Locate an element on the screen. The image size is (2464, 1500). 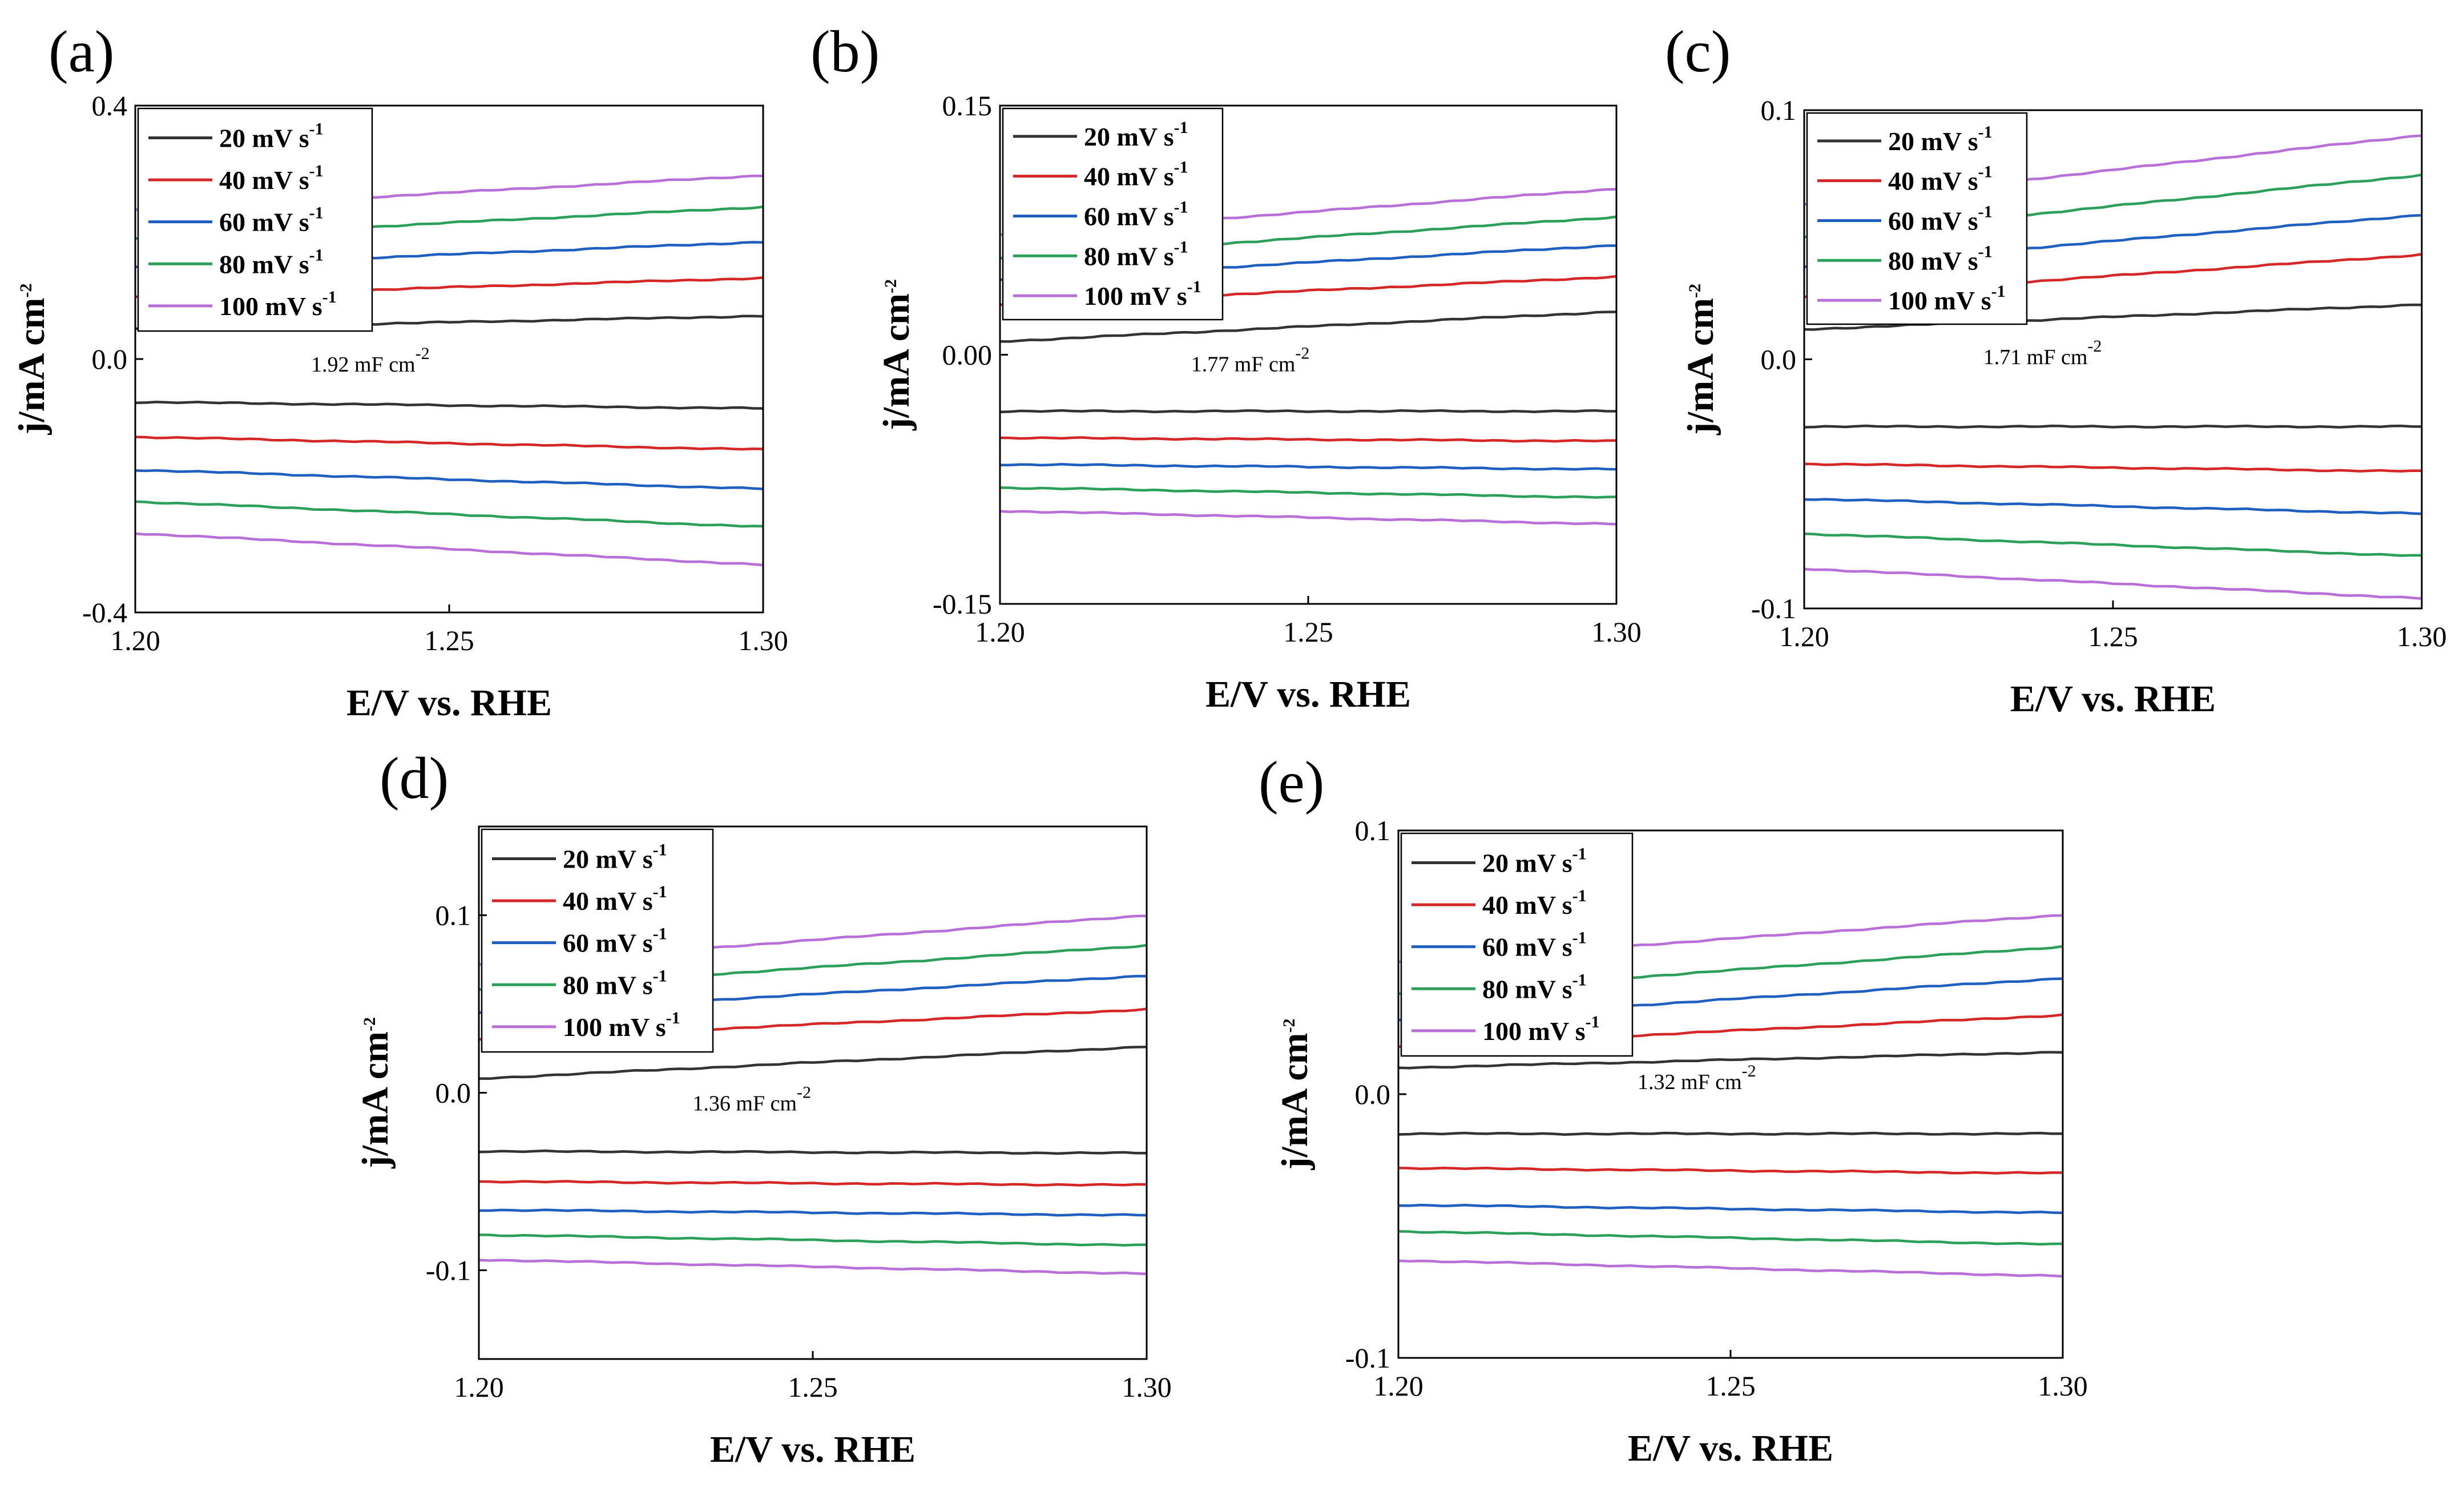
capacitance-annotation: 1.92 mF cm-2 is located at coordinates (370, 360).